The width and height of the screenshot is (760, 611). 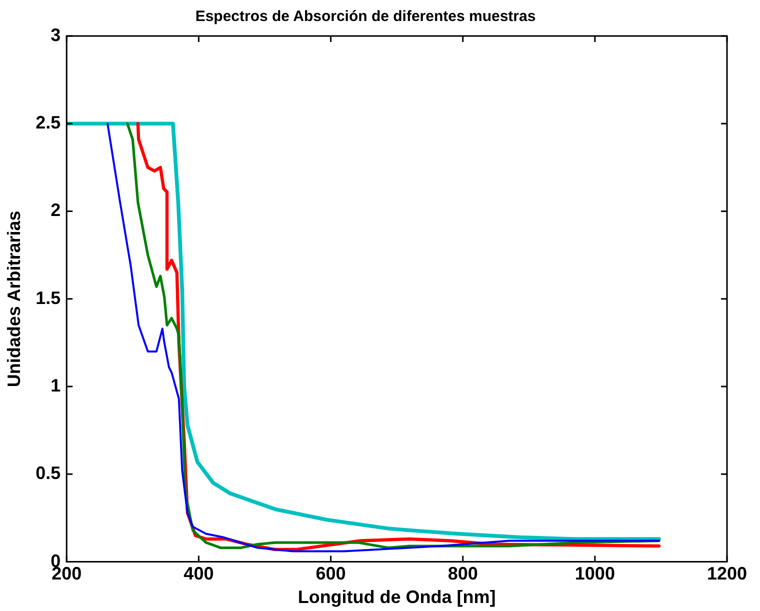 I want to click on y-tick-label: 1, so click(x=55, y=386).